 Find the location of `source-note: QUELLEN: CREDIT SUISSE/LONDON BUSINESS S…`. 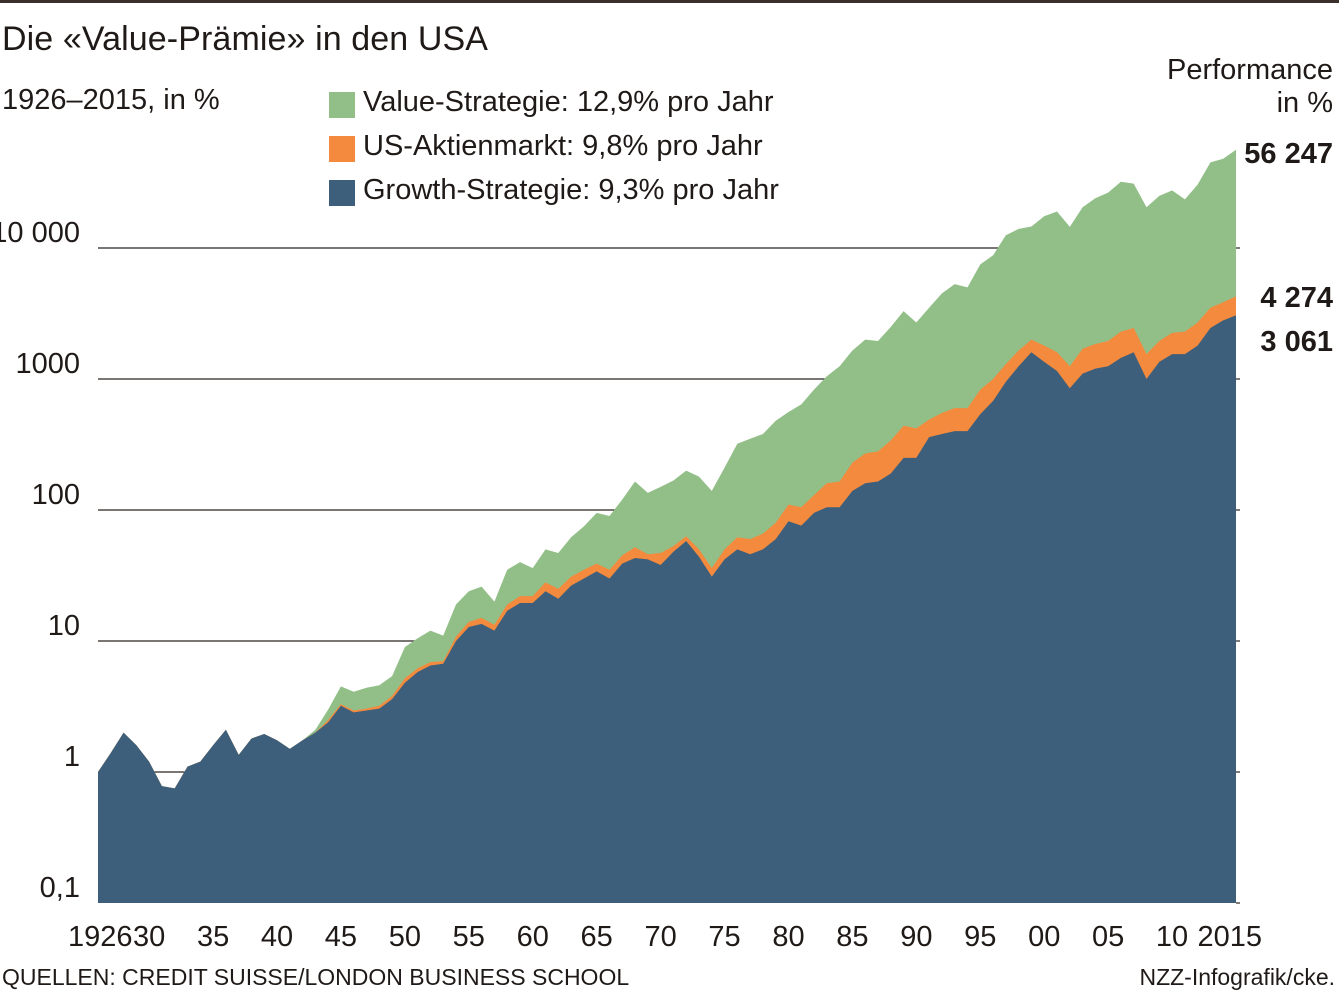

source-note: QUELLEN: CREDIT SUISSE/LONDON BUSINESS S… is located at coordinates (316, 977).